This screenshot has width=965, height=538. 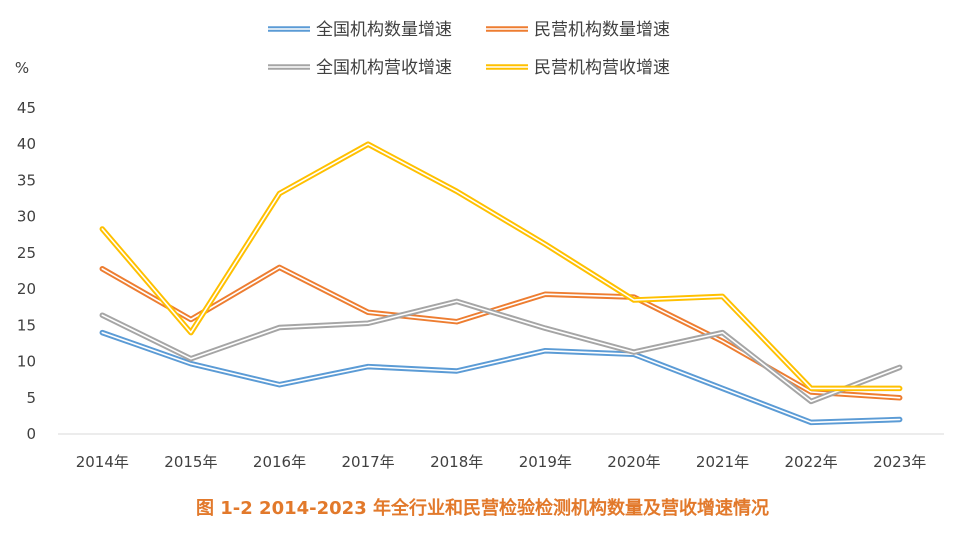 I want to click on x-tick-label: 2015年, so click(x=190, y=462).